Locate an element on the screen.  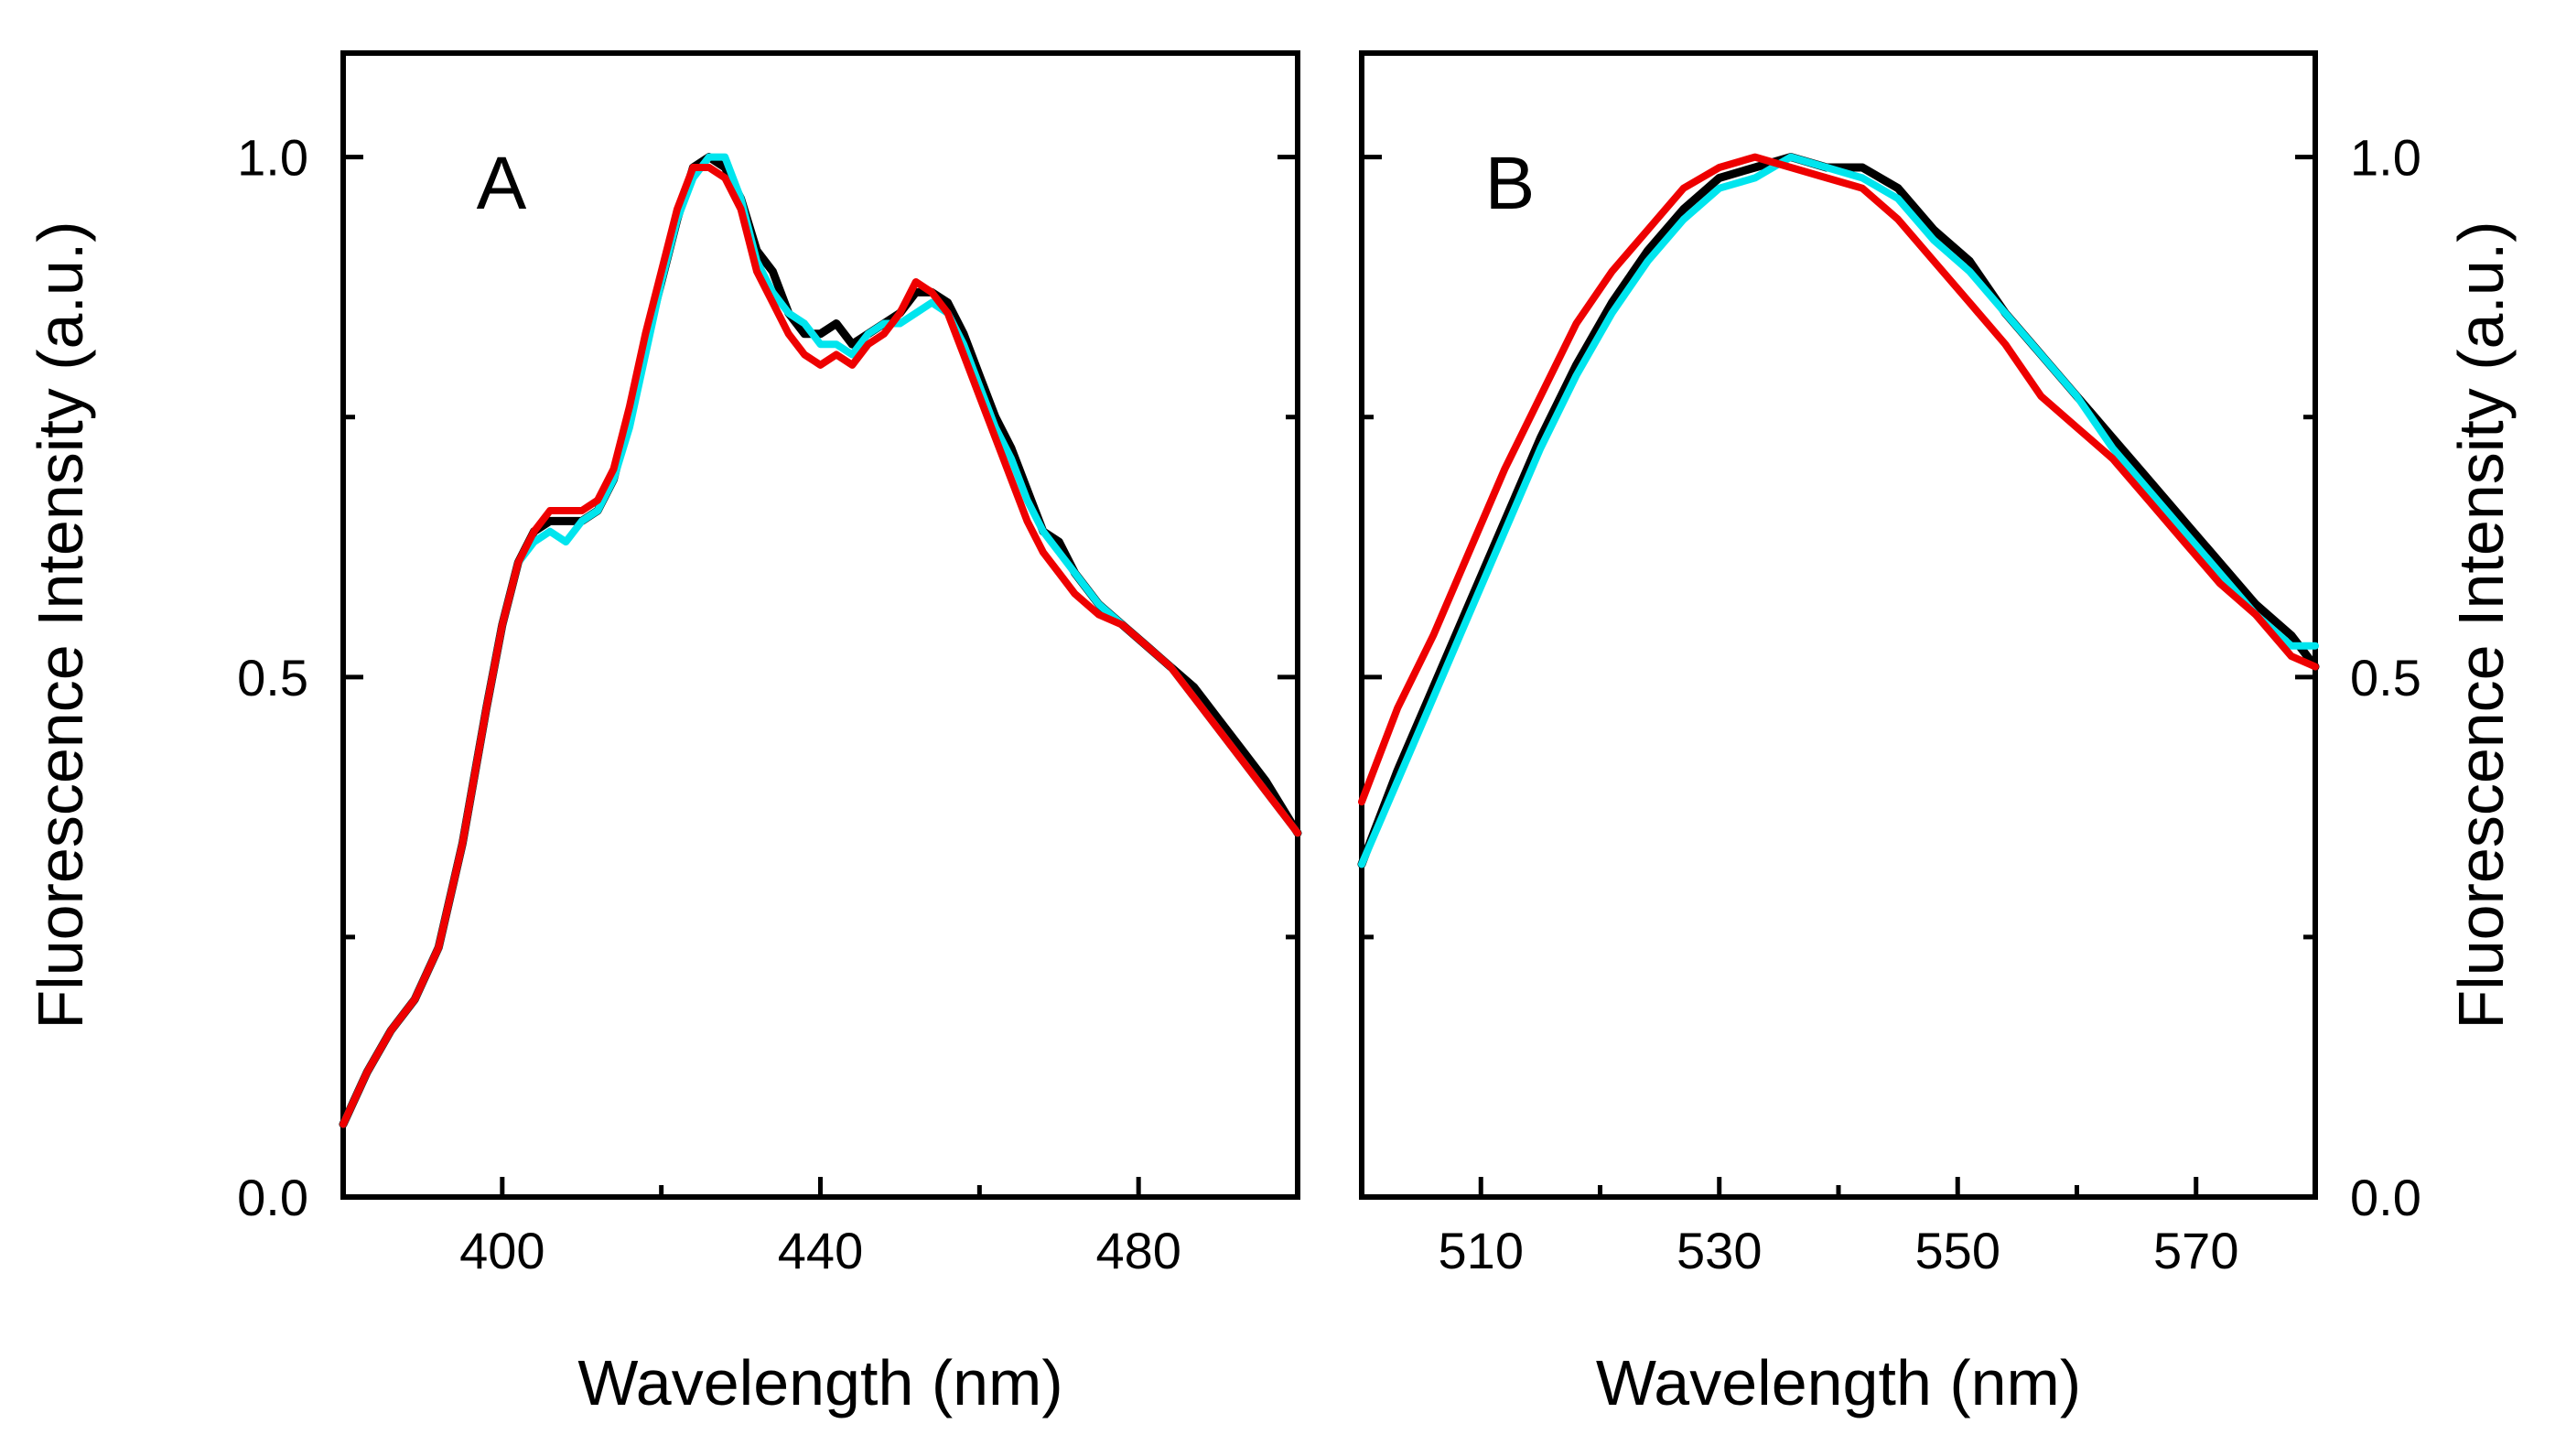
panel-b-letter: B is located at coordinates (1511, 183).